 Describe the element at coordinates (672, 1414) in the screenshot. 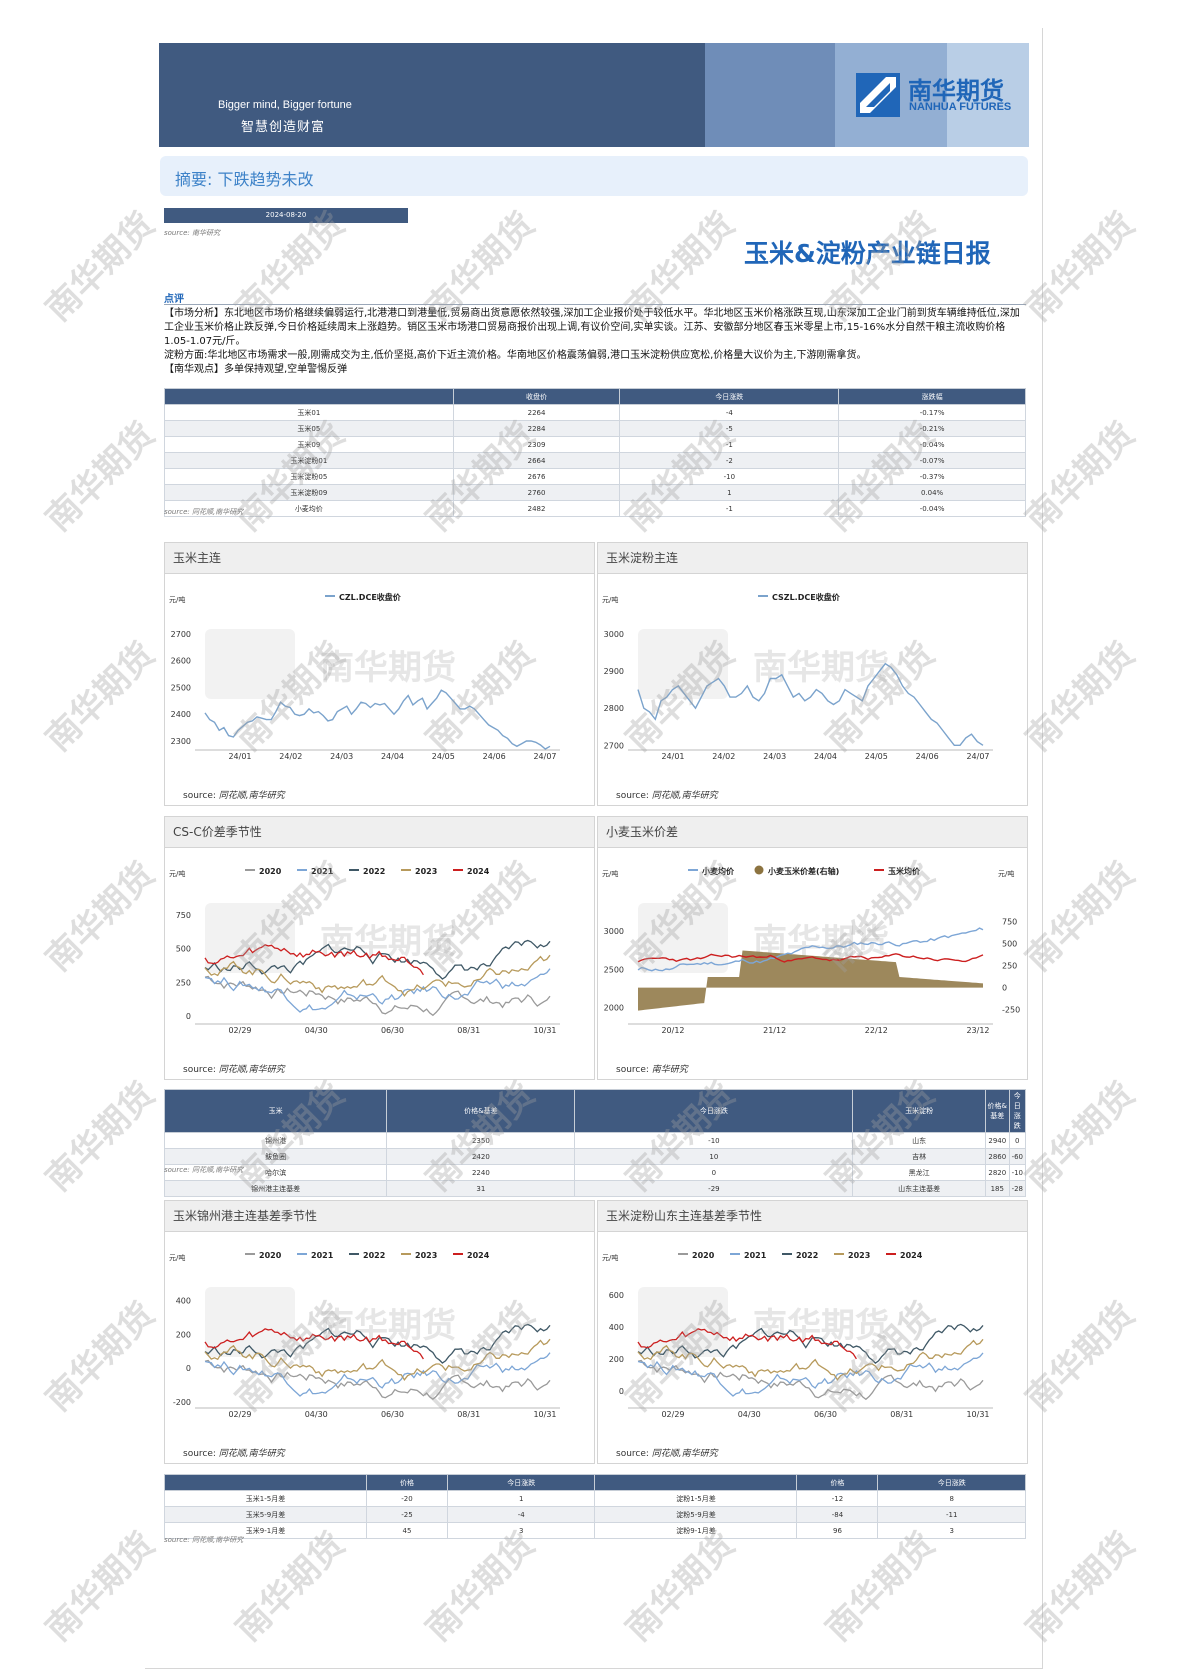

I see `x-tick-label: 02/29` at that location.